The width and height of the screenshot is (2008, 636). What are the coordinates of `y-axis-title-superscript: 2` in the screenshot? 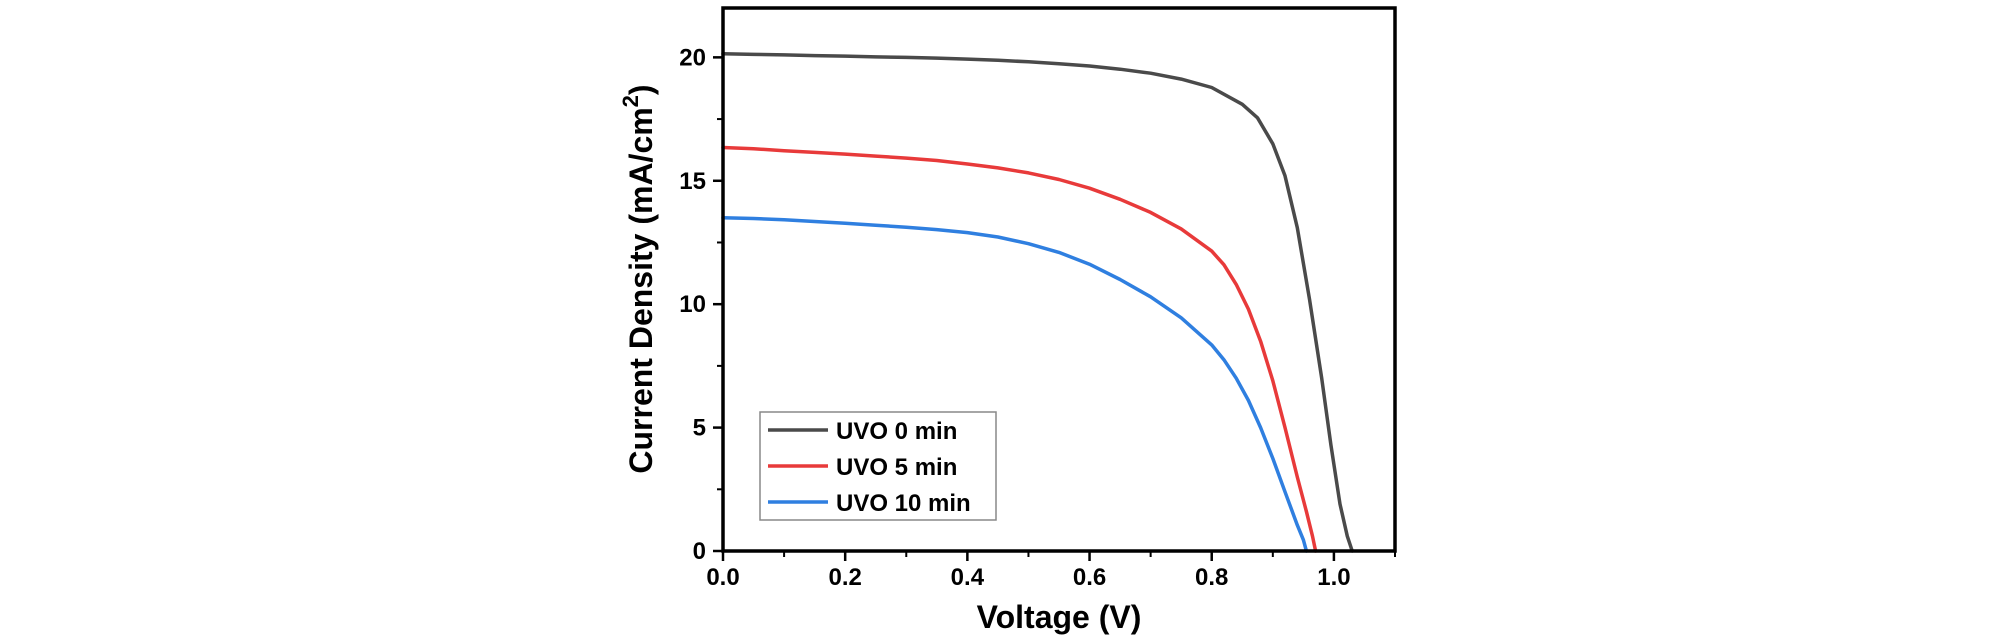 It's located at (630, 101).